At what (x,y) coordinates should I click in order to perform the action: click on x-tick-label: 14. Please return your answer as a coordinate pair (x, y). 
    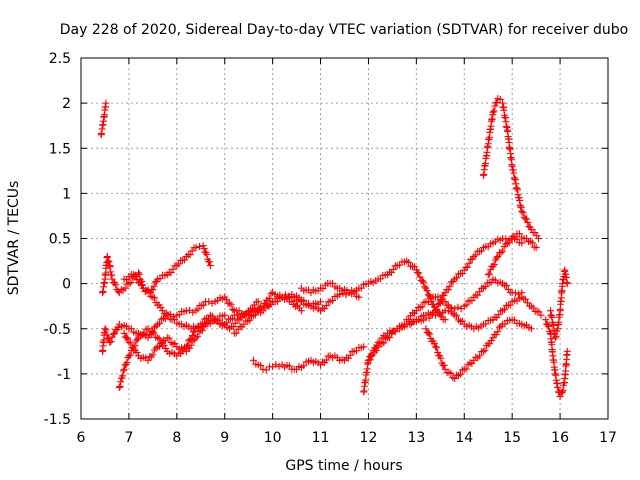
    Looking at the image, I should click on (464, 438).